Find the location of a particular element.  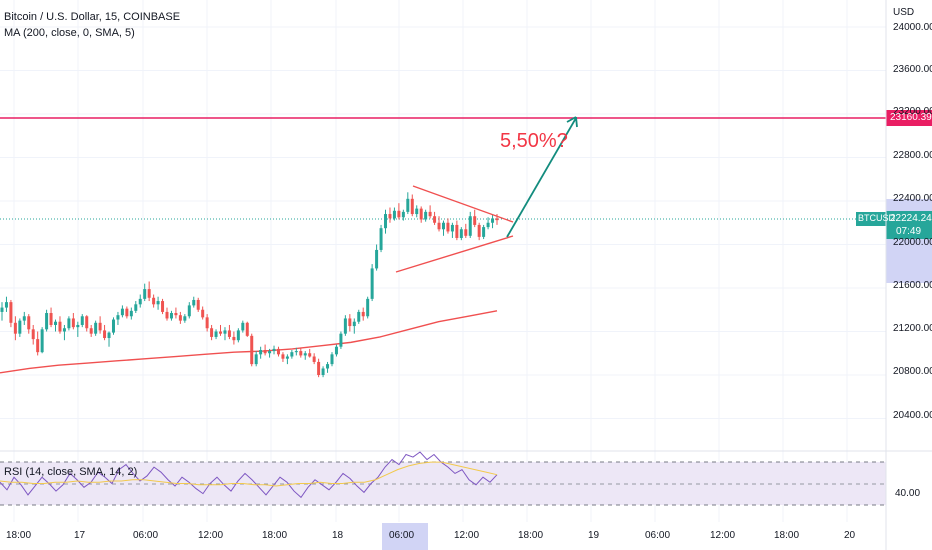

rsi-tick: 40.00 is located at coordinates (908, 493).